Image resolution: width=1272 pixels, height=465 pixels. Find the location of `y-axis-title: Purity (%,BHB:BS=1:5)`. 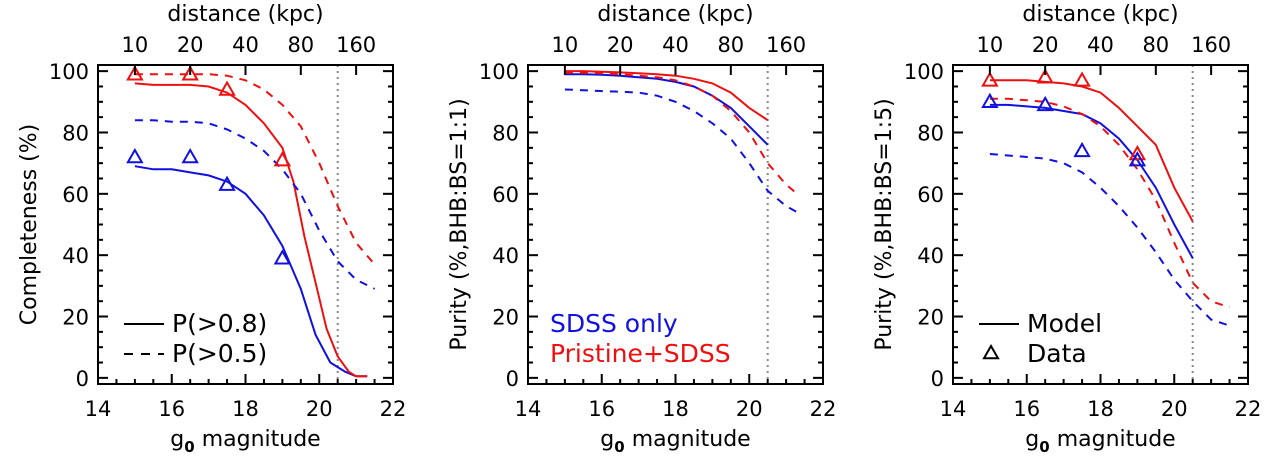

y-axis-title: Purity (%,BHB:BS=1:5) is located at coordinates (884, 224).